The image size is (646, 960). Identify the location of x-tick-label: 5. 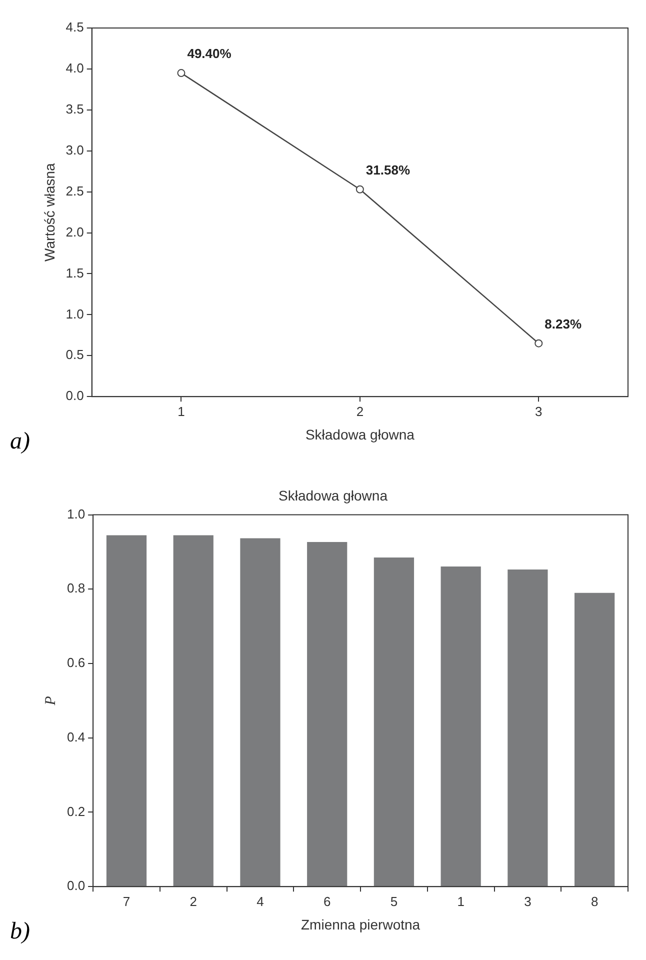
(394, 901).